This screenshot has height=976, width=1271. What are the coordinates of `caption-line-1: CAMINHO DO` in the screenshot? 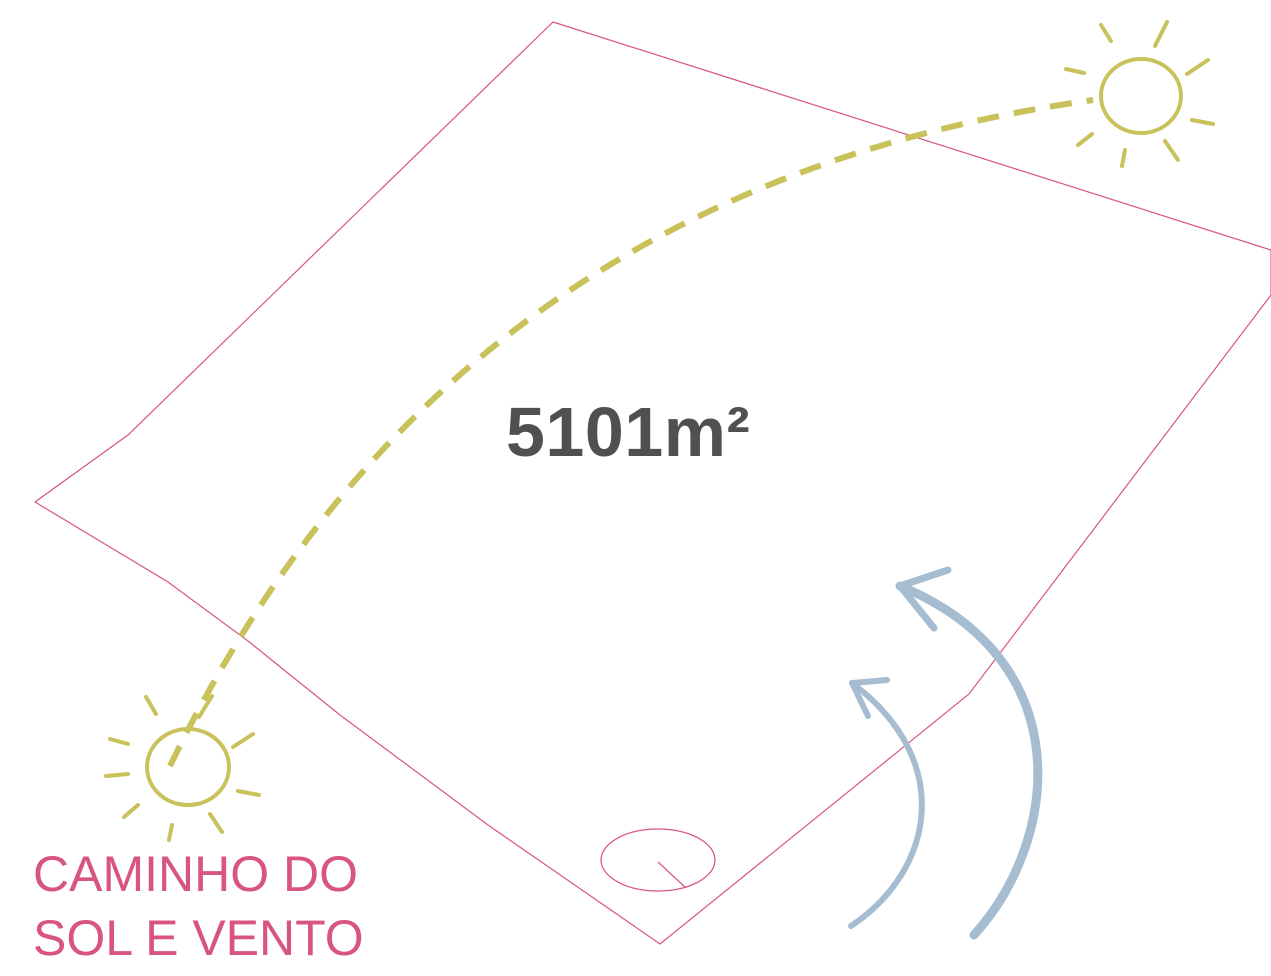 It's located at (195, 874).